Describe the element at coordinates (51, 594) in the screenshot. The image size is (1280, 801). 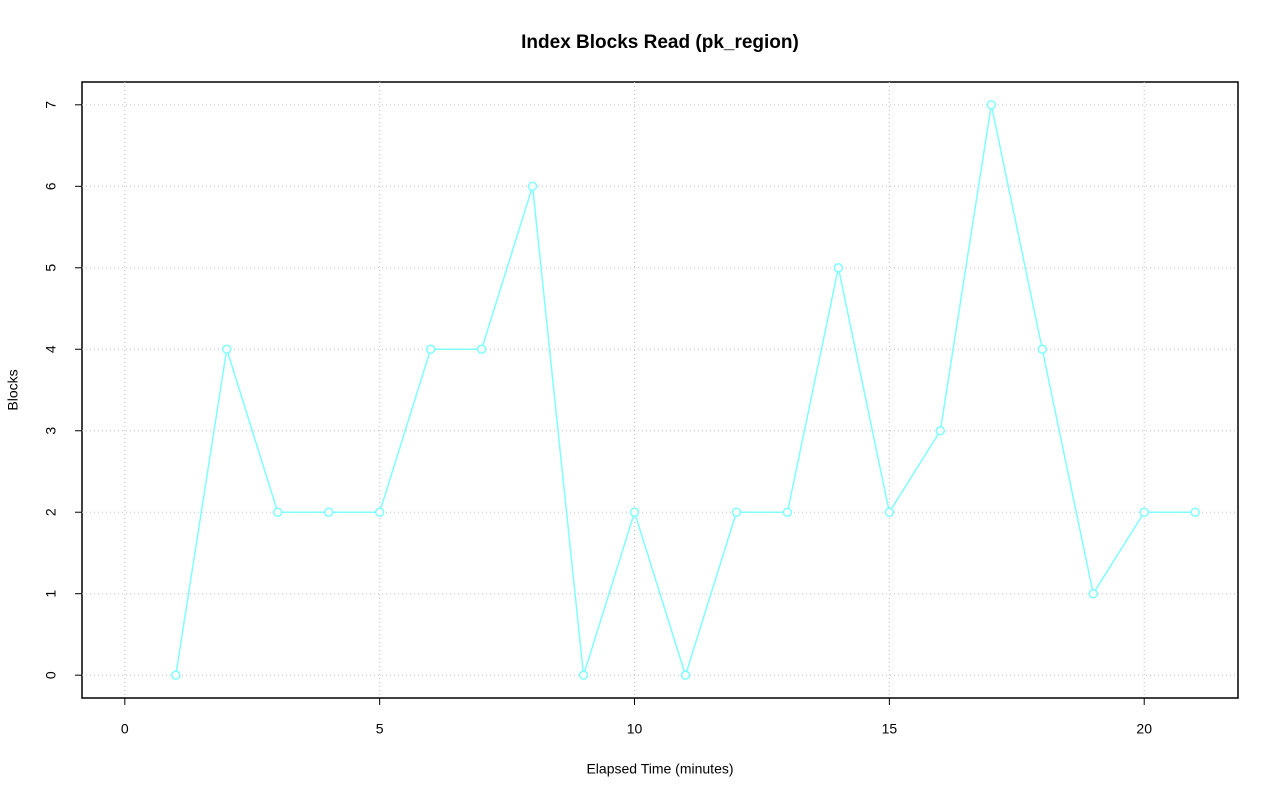
I see `y-tick-label: 1` at that location.